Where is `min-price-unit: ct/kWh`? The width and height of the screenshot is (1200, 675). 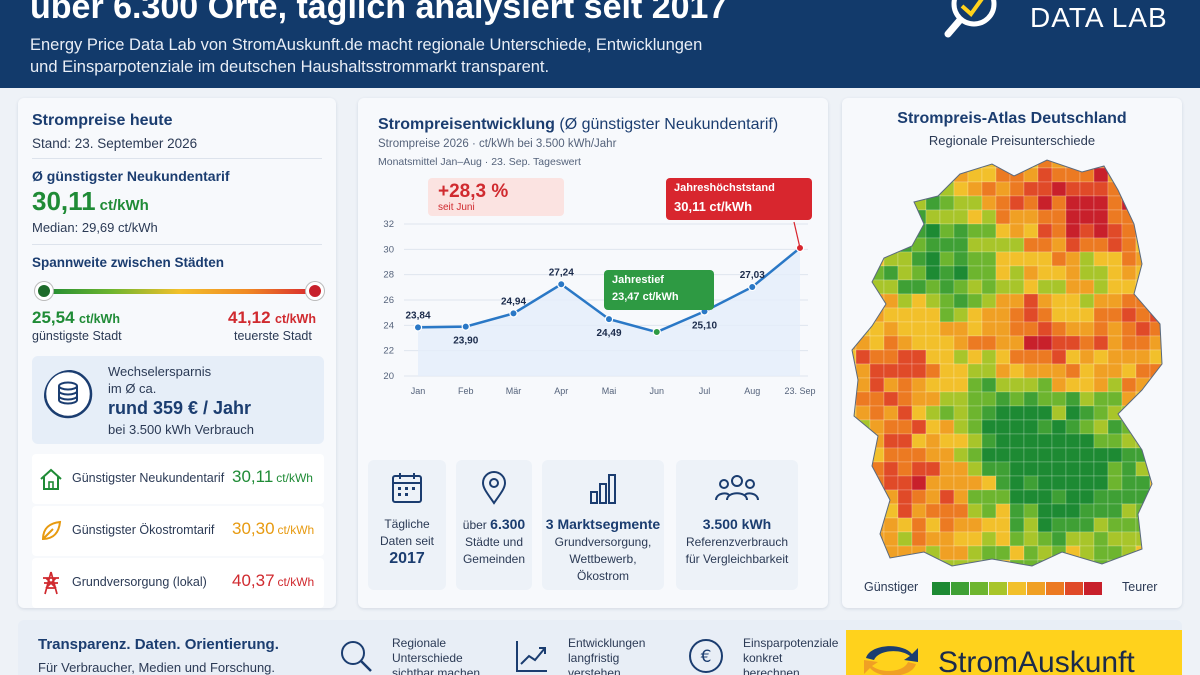 min-price-unit: ct/kWh is located at coordinates (99, 319).